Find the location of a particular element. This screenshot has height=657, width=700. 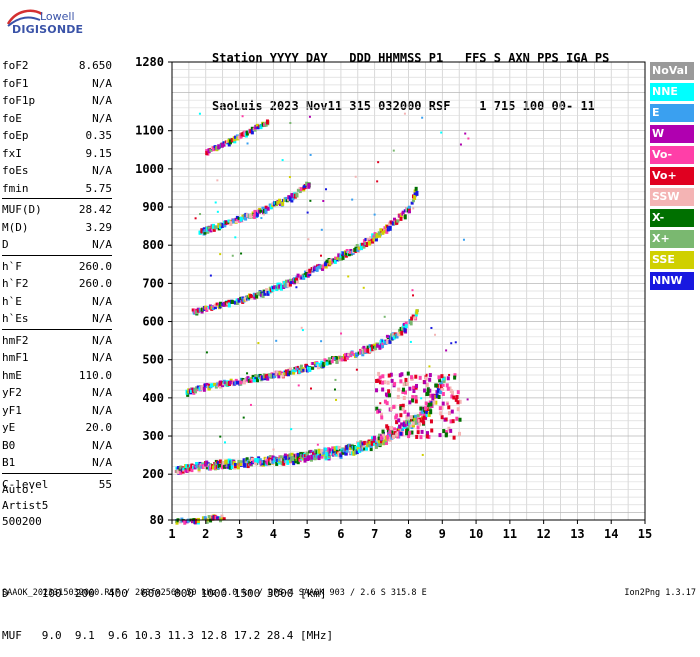

y-tick-label: 900 is located at coordinates (153, 207).